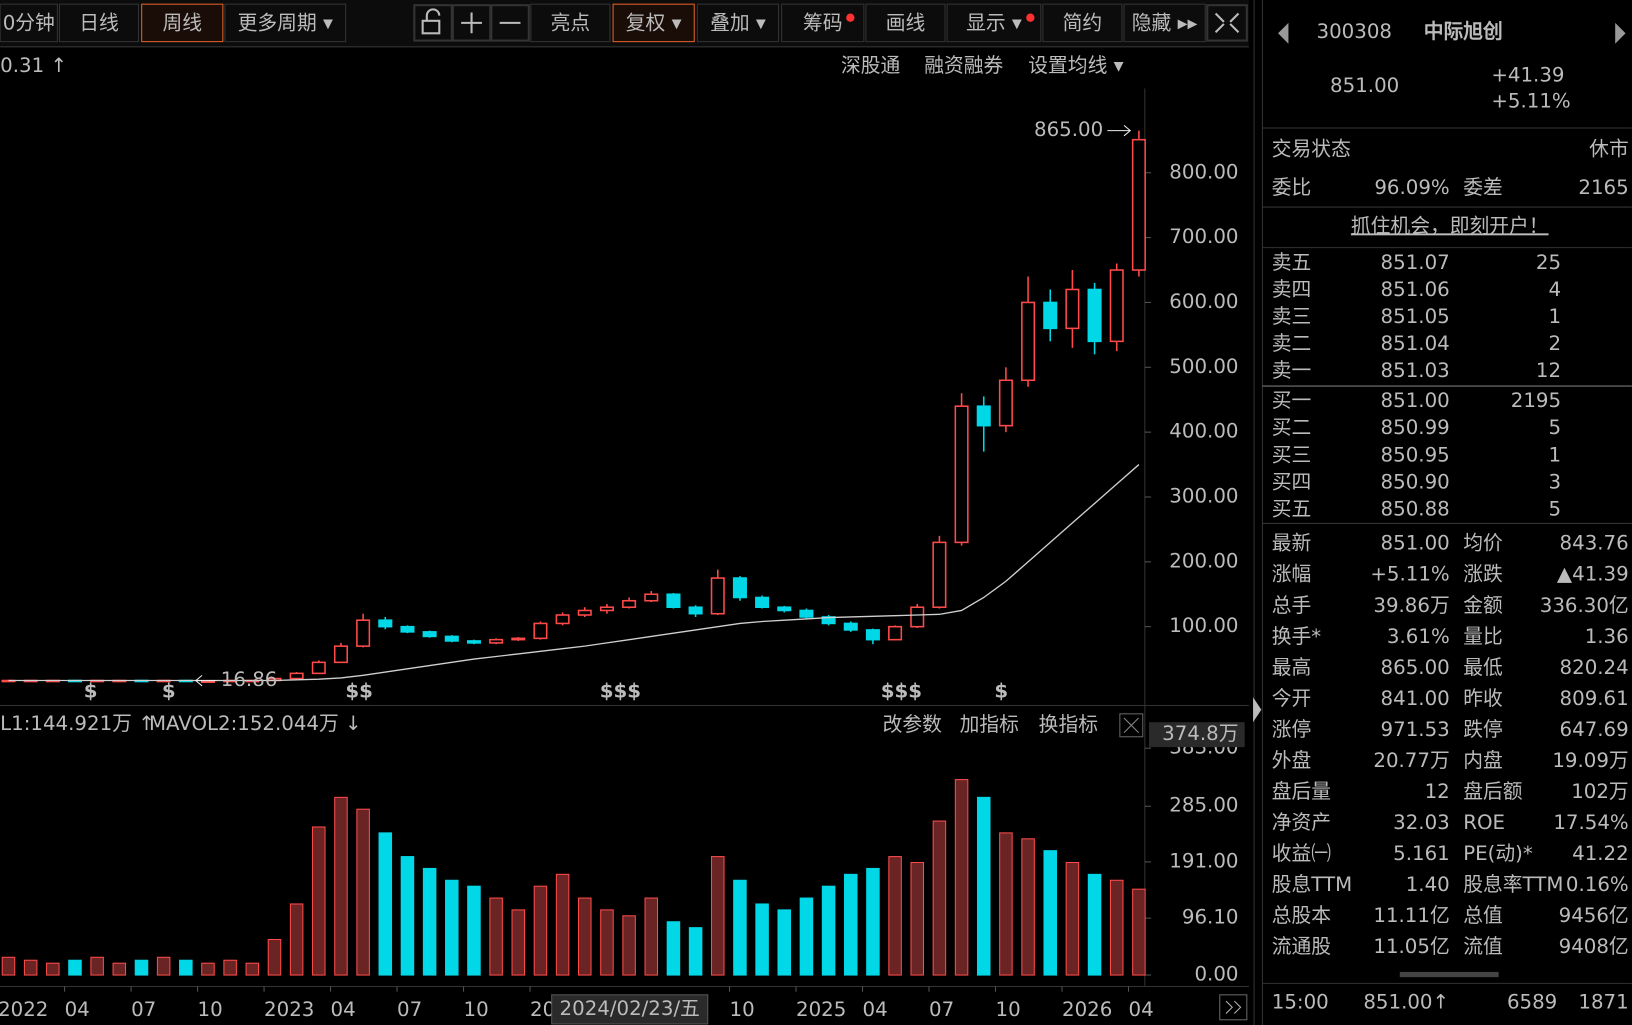 This screenshot has height=1025, width=1632. What do you see at coordinates (1119, 130) in the screenshot?
I see `high-arrow` at bounding box center [1119, 130].